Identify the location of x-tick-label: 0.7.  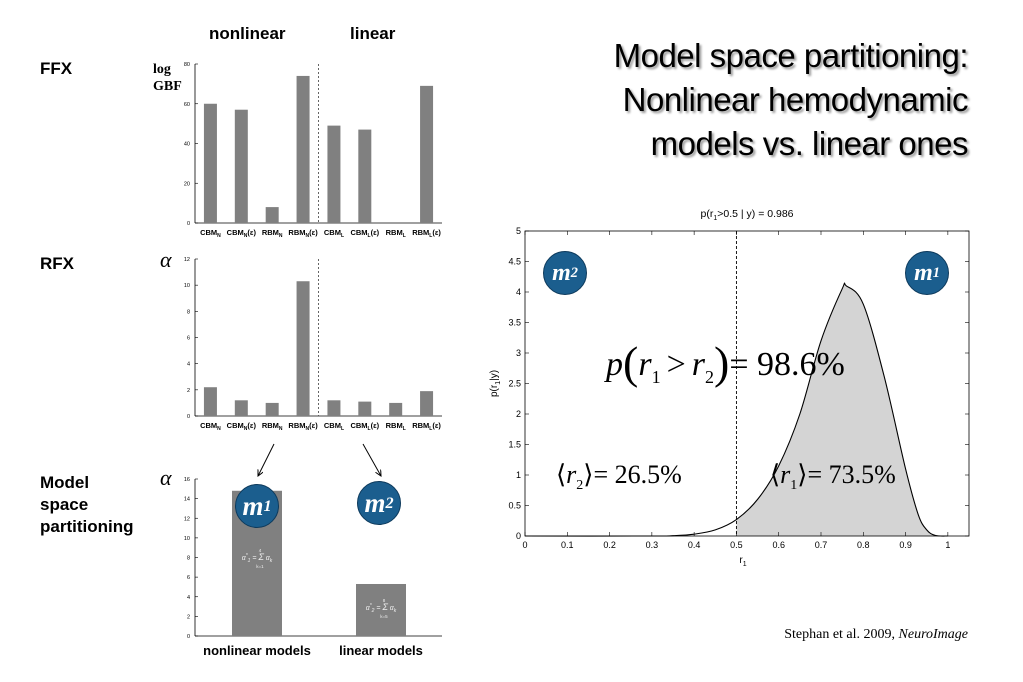
(821, 545).